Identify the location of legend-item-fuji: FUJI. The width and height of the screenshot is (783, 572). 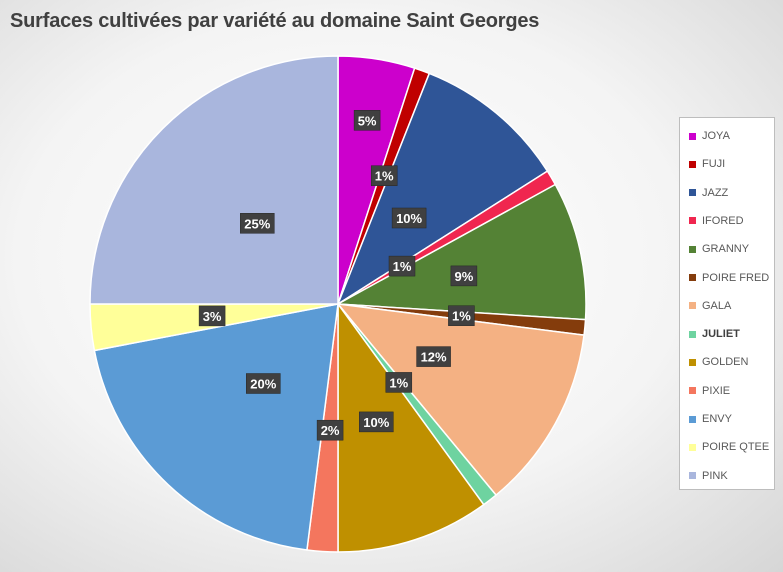
(707, 164).